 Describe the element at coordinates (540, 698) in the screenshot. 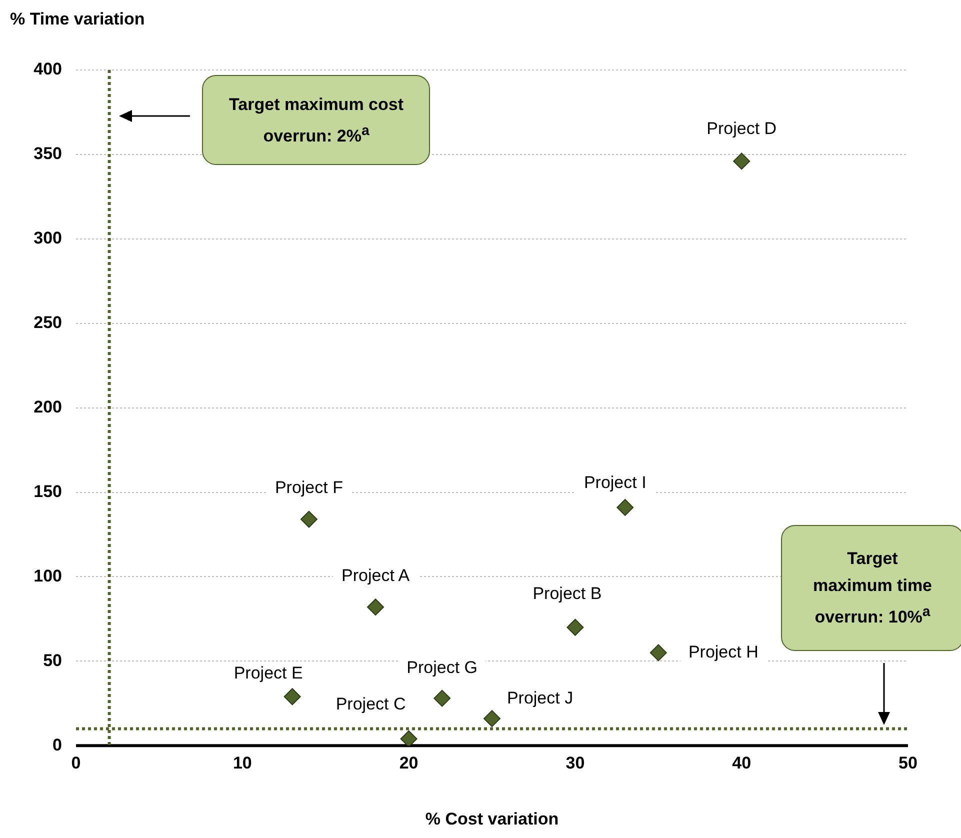

I see `series-label: Project J` at that location.